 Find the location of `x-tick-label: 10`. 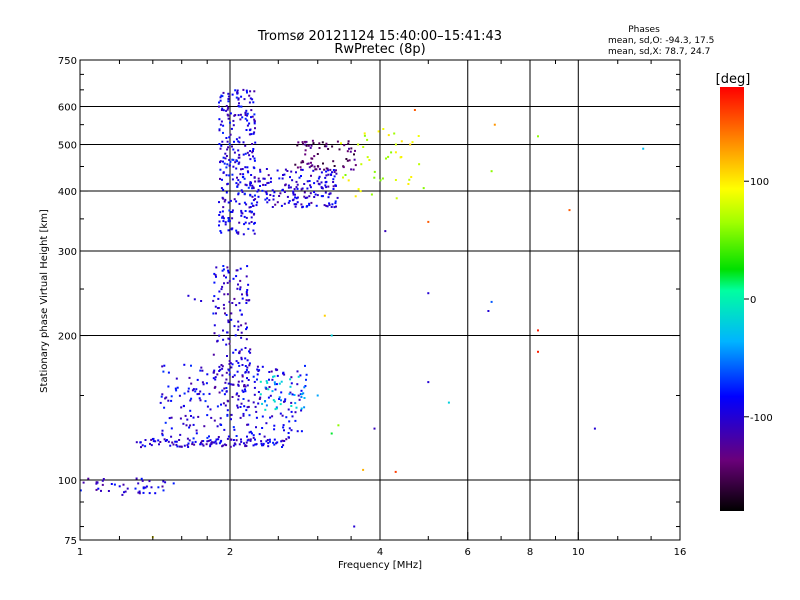

x-tick-label: 10 is located at coordinates (578, 552).